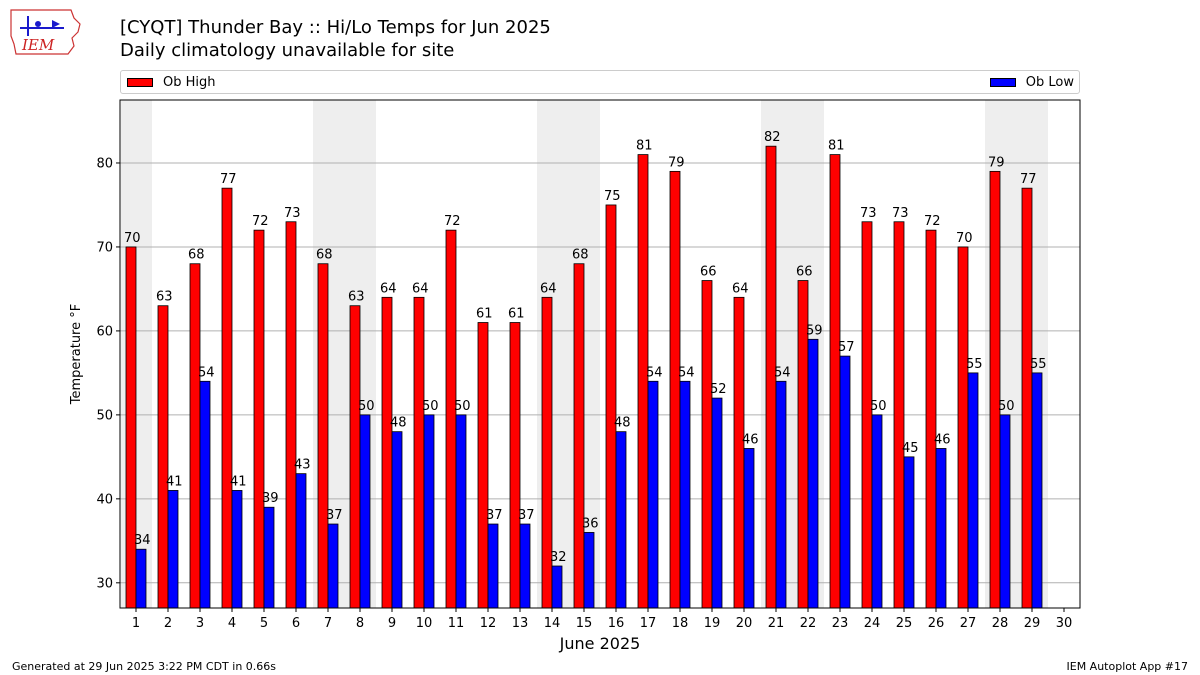 The height and width of the screenshot is (675, 1200). Describe the element at coordinates (392, 623) in the screenshot. I see `x-tick-label: 9` at that location.